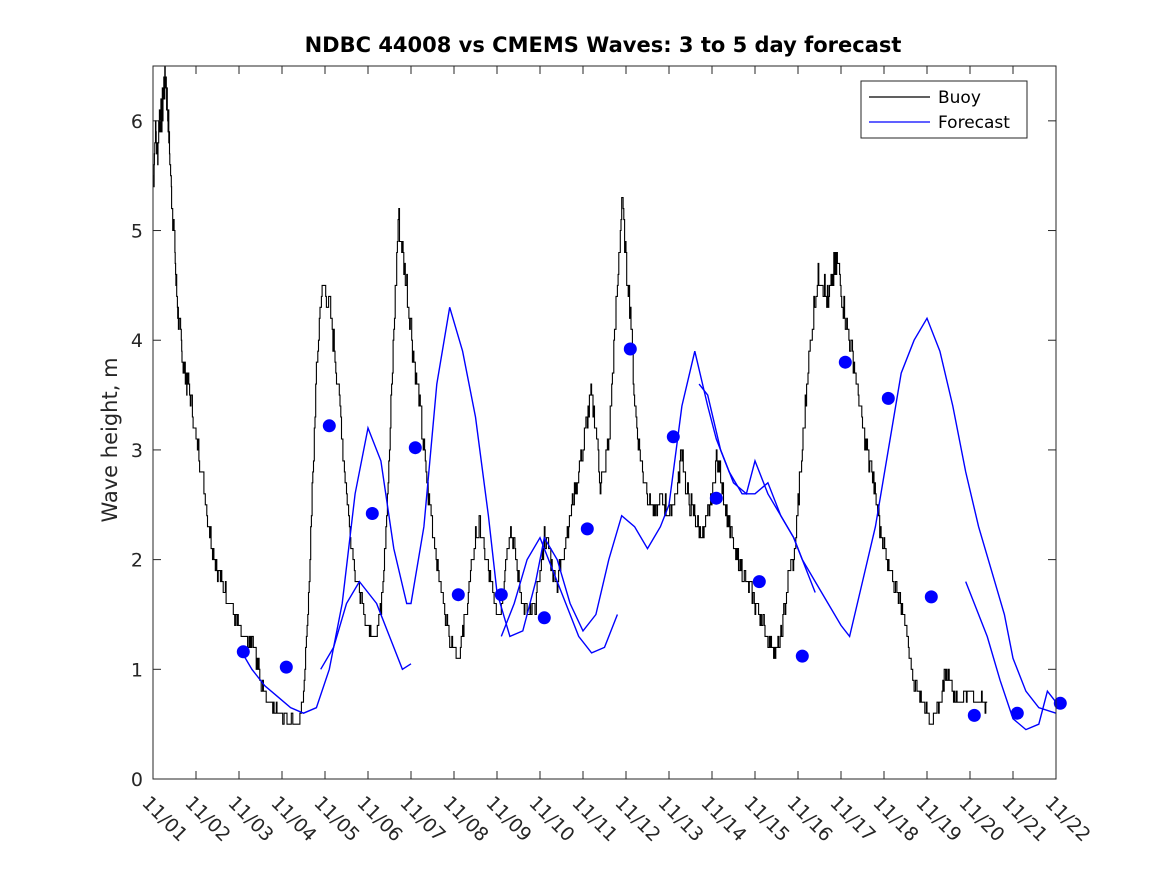 The image size is (1167, 875). Describe the element at coordinates (1024, 819) in the screenshot. I see `x-tick-label: 11/21` at that location.